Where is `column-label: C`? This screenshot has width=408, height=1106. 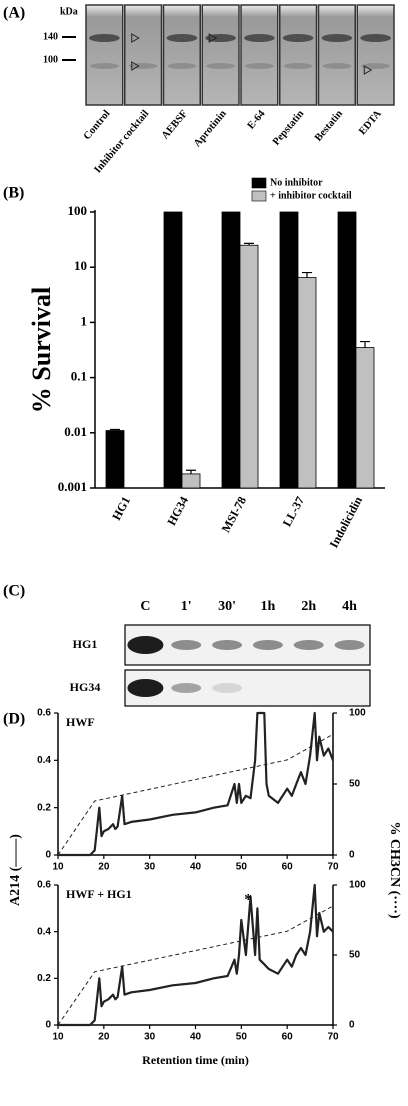
column-label: C is located at coordinates (145, 606).